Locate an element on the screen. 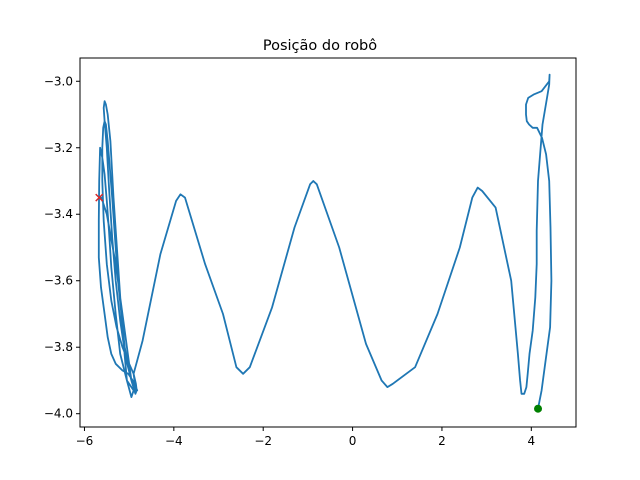  y-tick-label: −3.0 is located at coordinates (58, 81).